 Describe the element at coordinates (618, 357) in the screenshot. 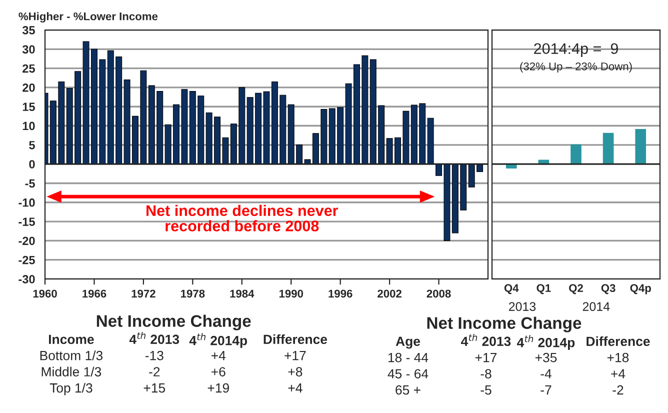

I see `text: +18` at that location.